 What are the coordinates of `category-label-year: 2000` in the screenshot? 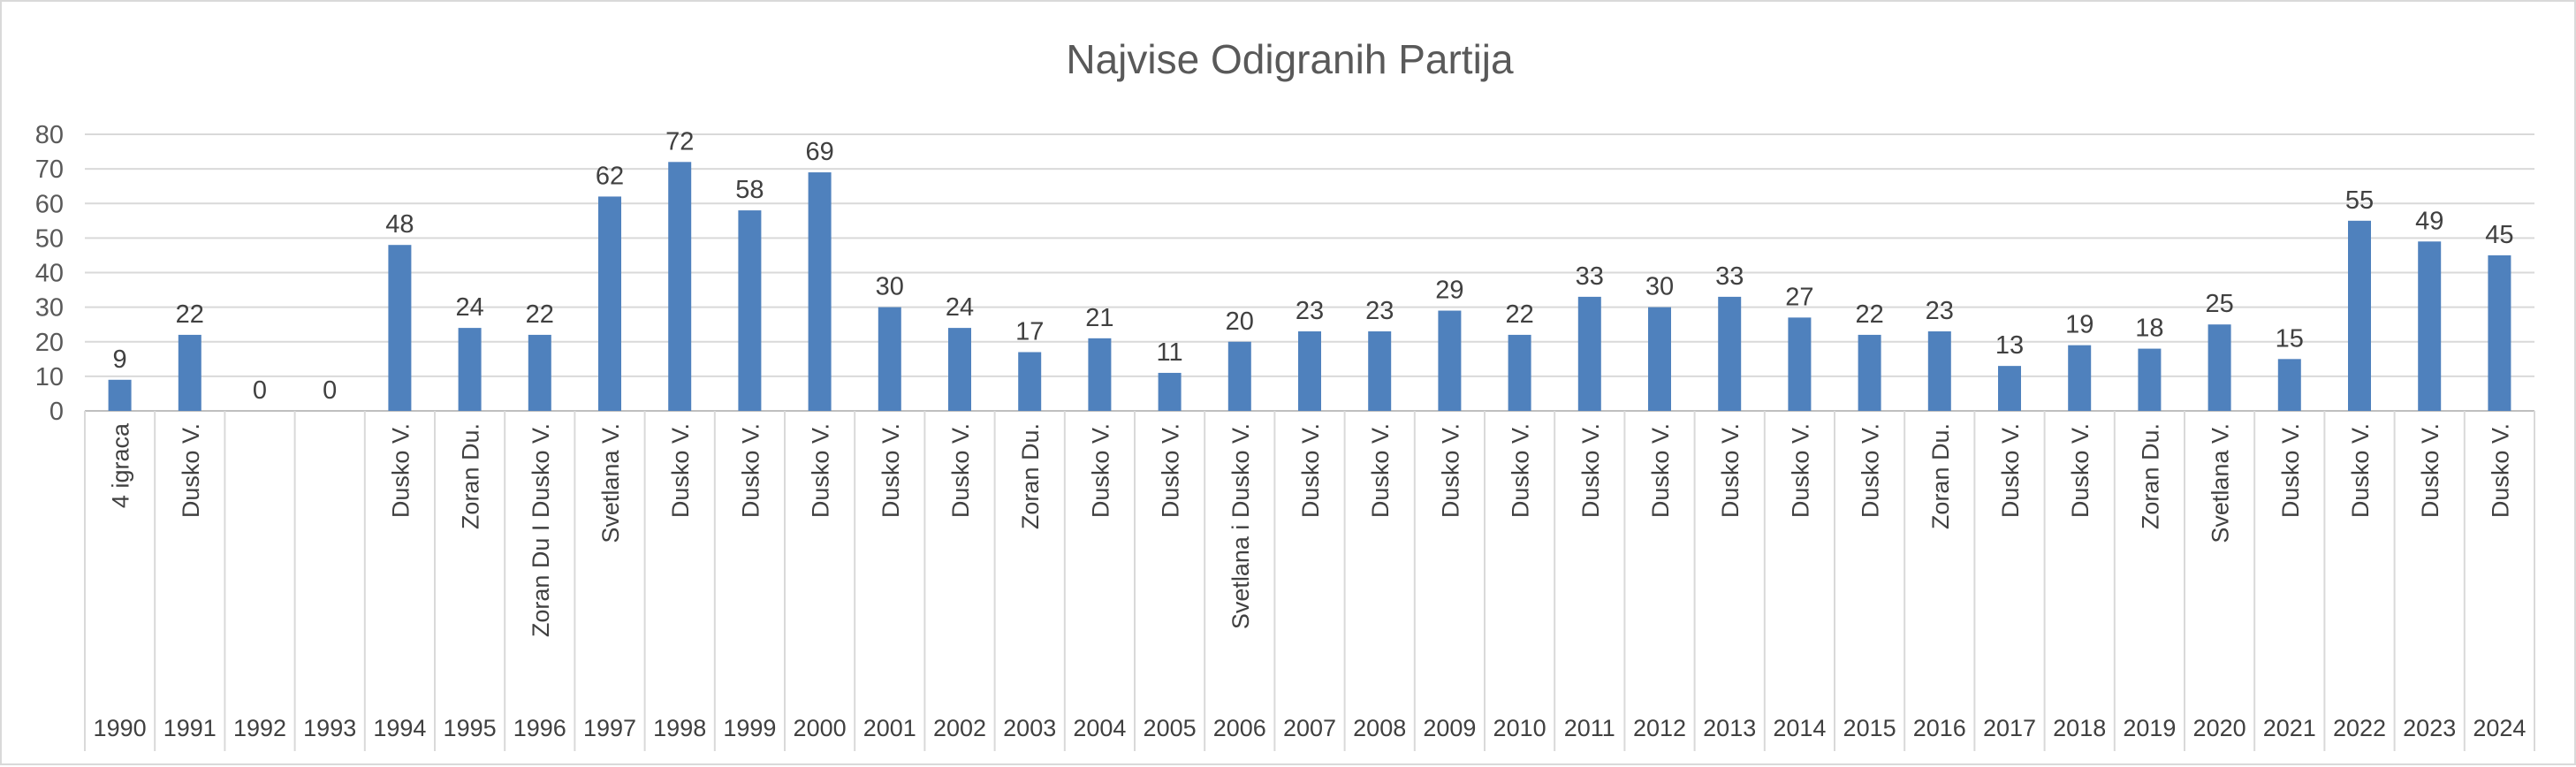 It's located at (820, 728).